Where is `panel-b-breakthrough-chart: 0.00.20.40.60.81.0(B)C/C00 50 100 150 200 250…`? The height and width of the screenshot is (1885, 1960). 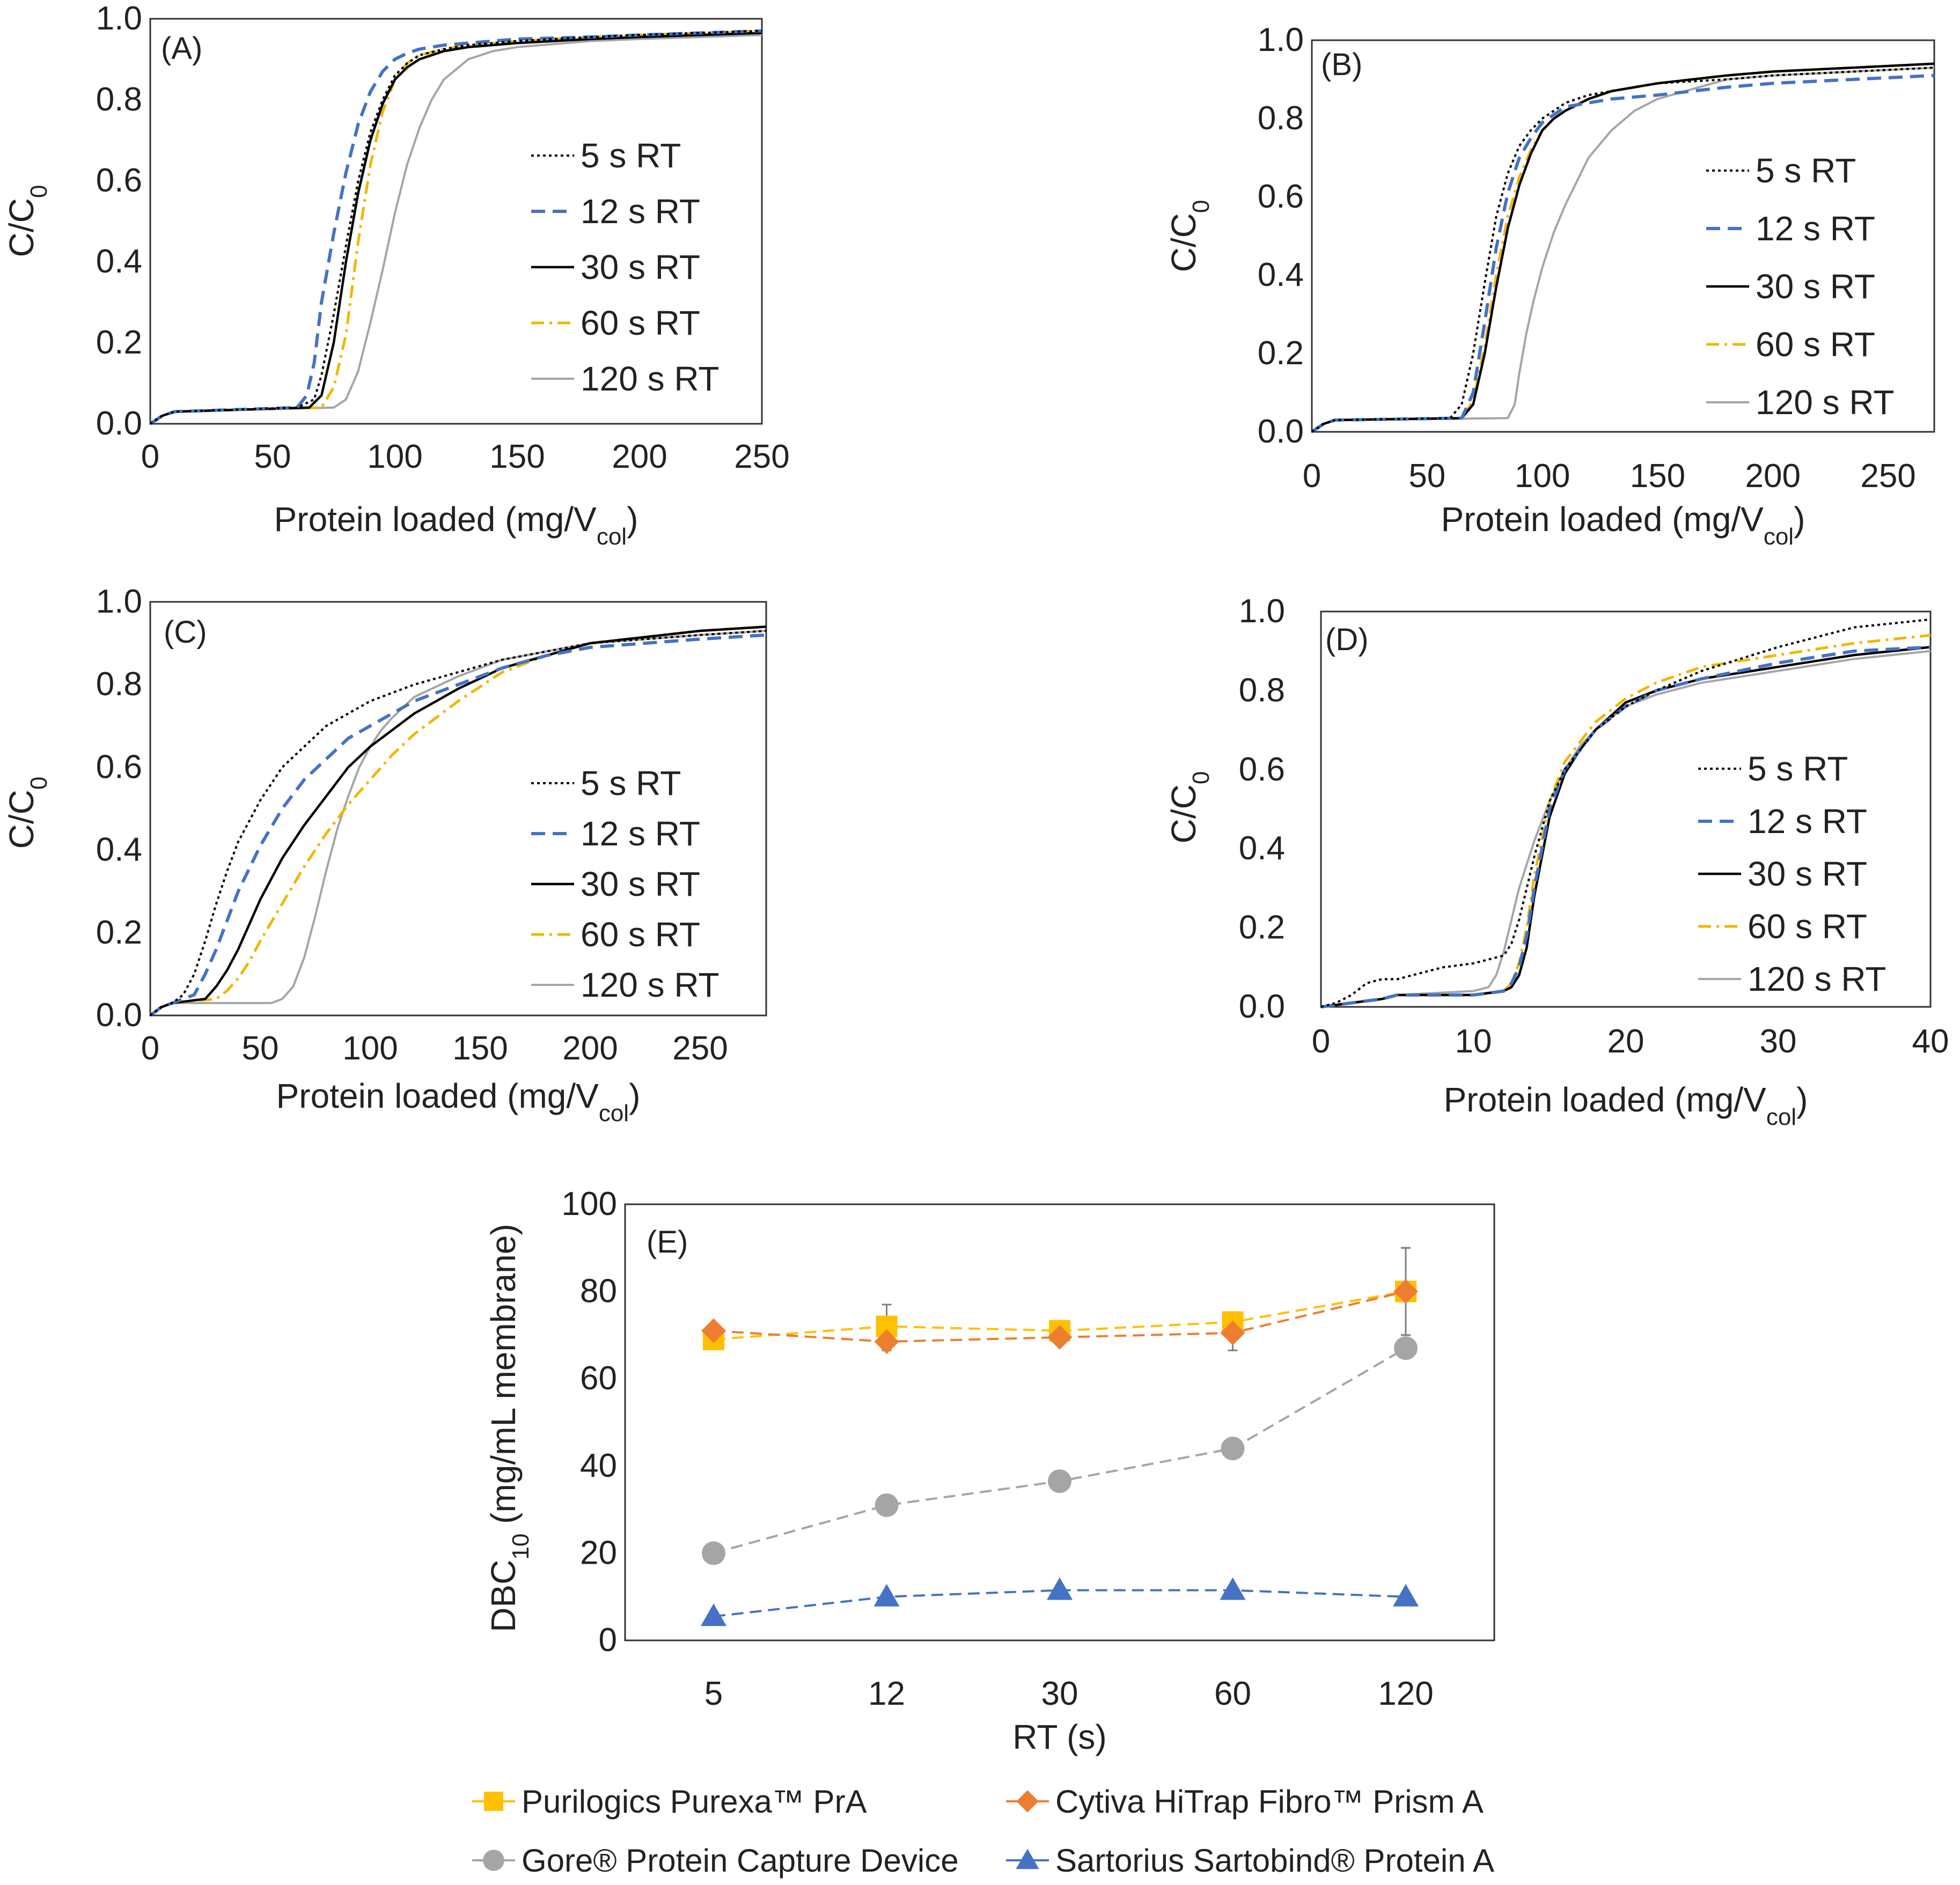
panel-b-breakthrough-chart: 0.00.20.40.60.81.0(B)C/C00 50 100 150 200 250… is located at coordinates (1549, 286).